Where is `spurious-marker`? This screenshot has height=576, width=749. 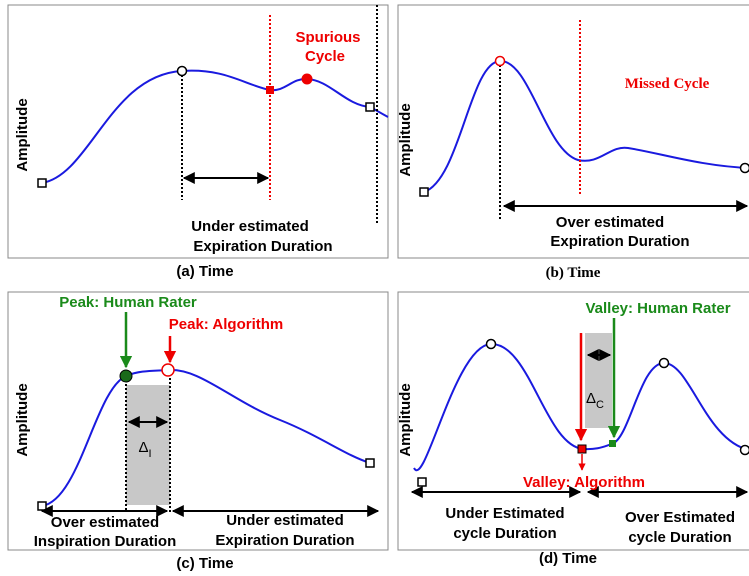 spurious-marker is located at coordinates (307, 79).